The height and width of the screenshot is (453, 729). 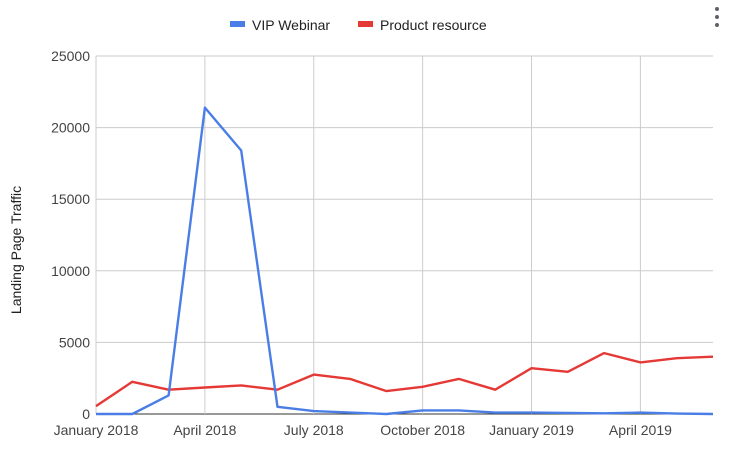 What do you see at coordinates (70, 235) in the screenshot?
I see `y-tick-labels: 0 5000 10000 15000 20000 25000` at bounding box center [70, 235].